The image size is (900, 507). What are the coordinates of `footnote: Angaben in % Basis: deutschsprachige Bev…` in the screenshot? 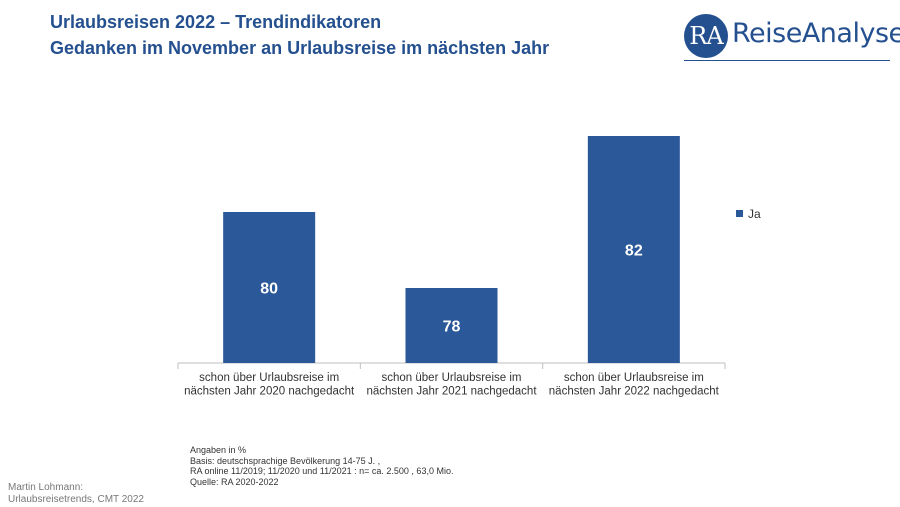 It's located at (321, 466).